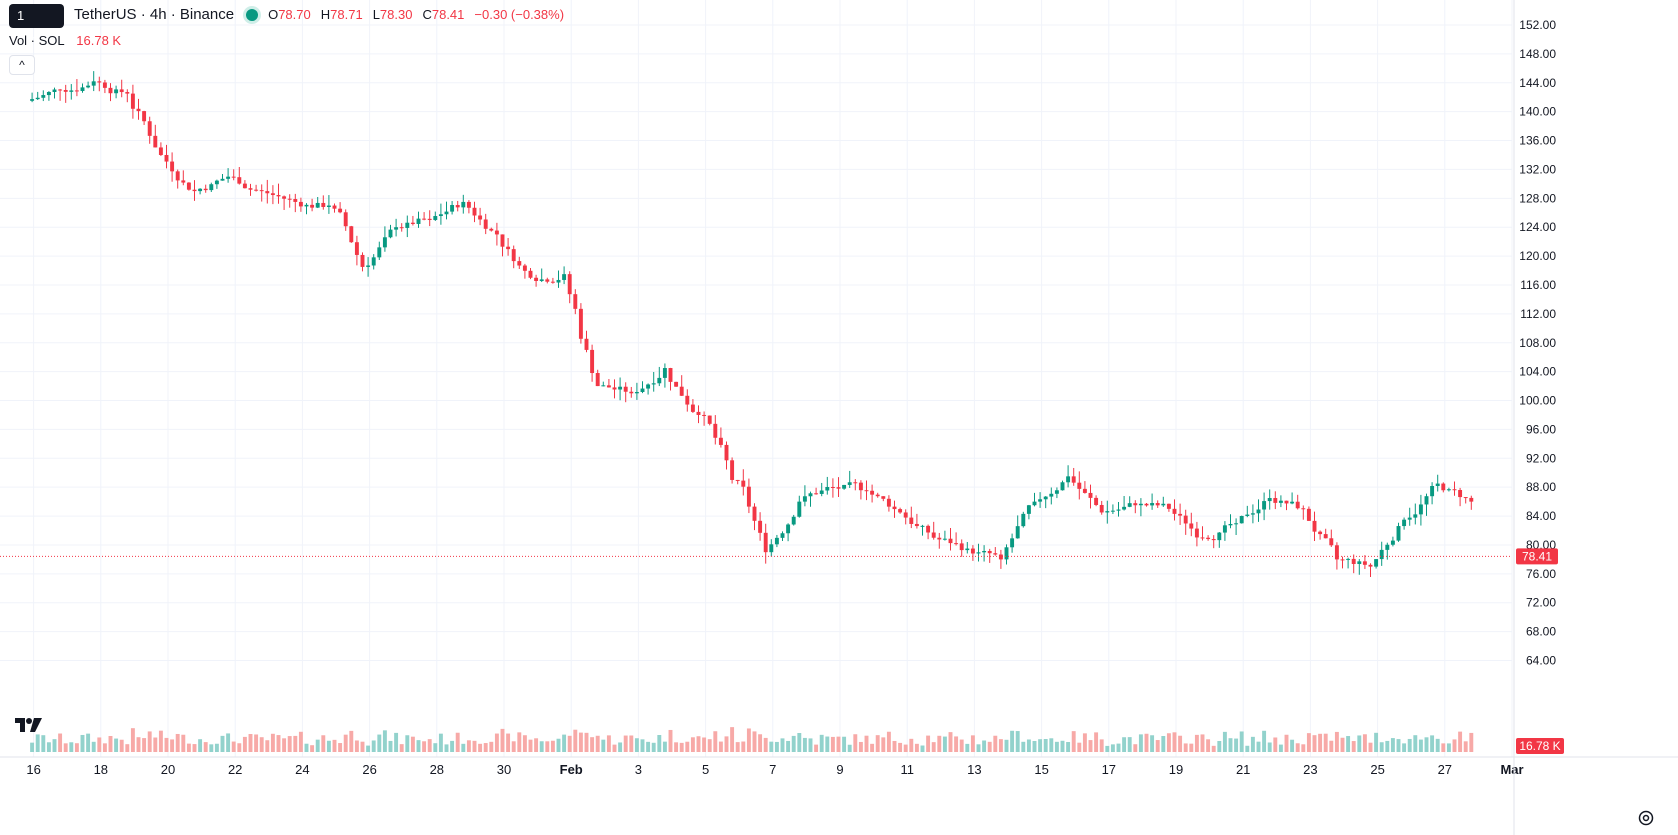 The height and width of the screenshot is (835, 1678). I want to click on volume-legend: Vol · SOL 16.78 K, so click(65, 40).